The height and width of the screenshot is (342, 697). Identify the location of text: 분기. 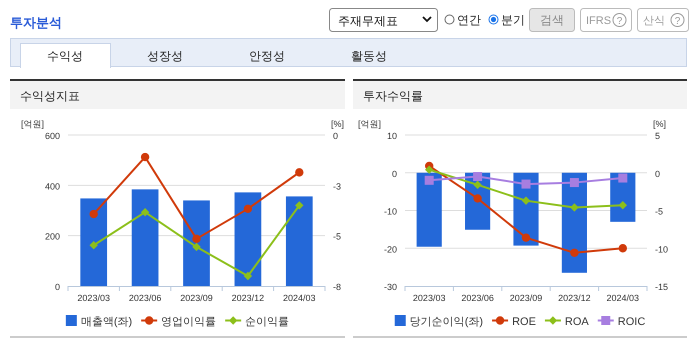
(513, 20).